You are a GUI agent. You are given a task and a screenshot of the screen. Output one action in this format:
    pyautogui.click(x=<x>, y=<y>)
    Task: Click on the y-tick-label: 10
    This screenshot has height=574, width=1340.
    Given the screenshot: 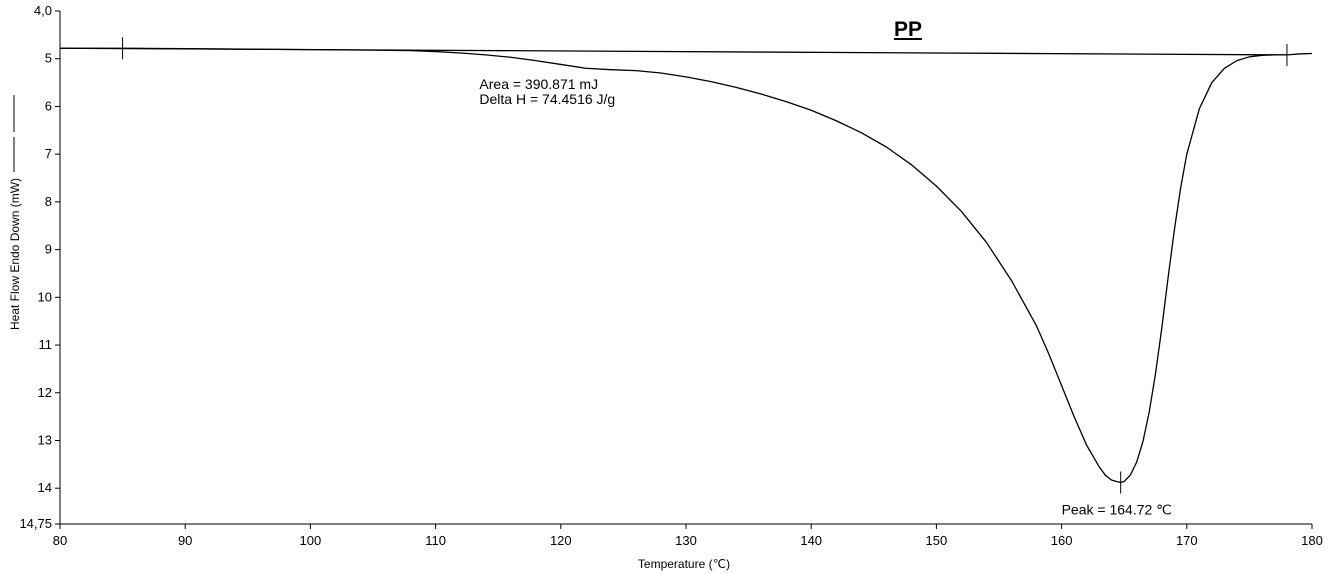 What is the action you would take?
    pyautogui.click(x=45, y=296)
    